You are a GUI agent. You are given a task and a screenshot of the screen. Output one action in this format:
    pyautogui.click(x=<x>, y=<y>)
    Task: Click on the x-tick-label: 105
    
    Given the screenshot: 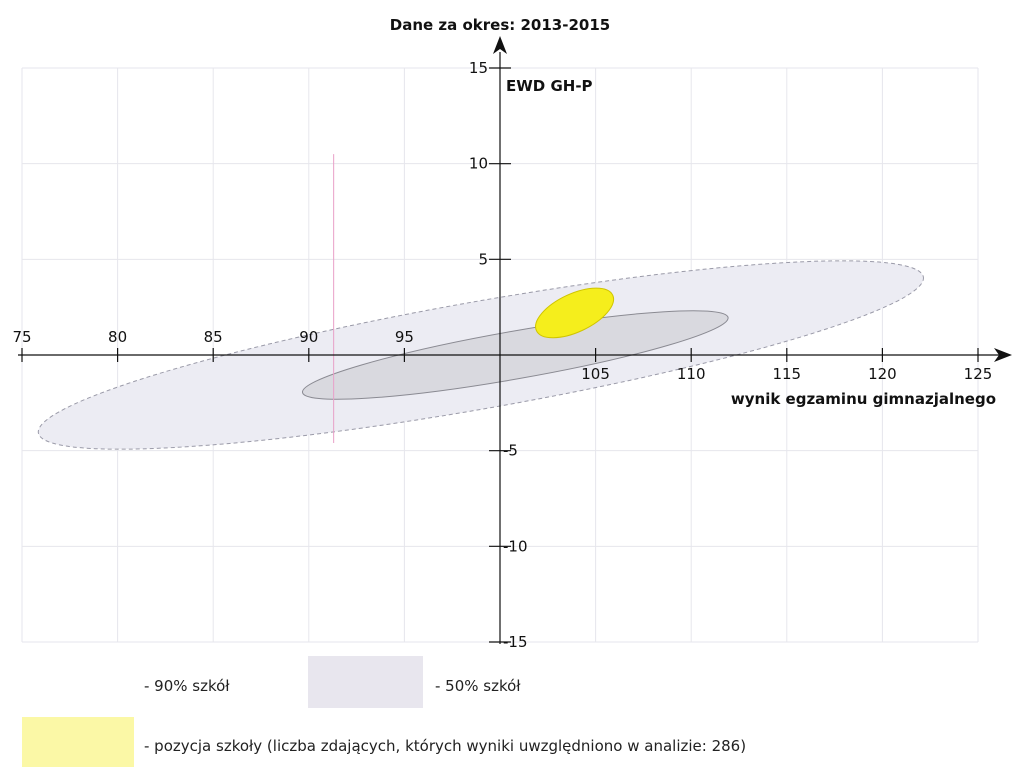 What is the action you would take?
    pyautogui.click(x=595, y=374)
    